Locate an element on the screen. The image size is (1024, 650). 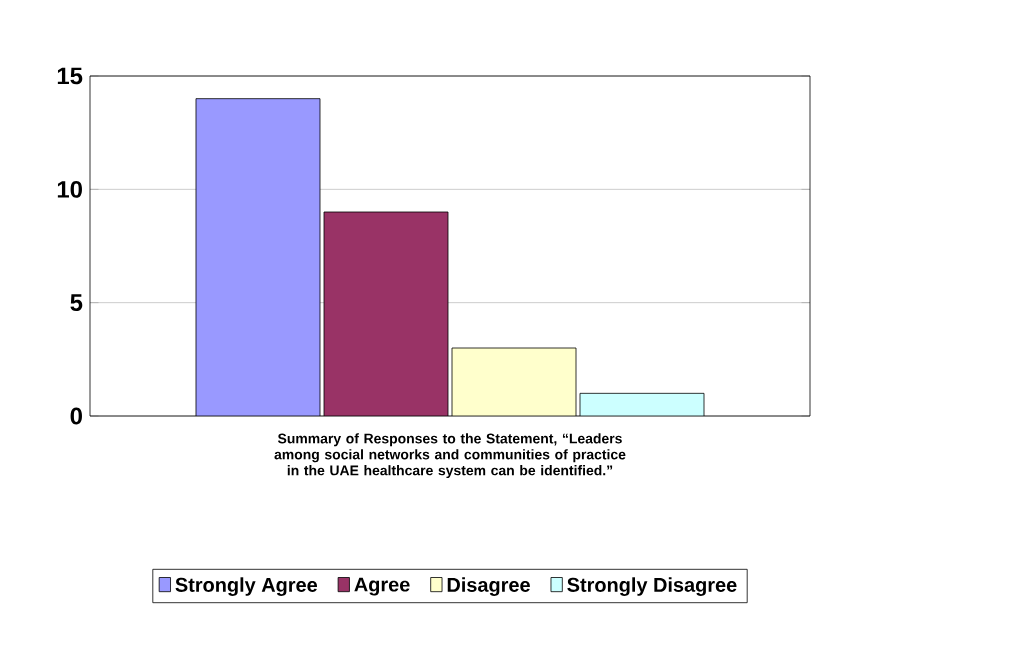
legend-label: Disagree is located at coordinates (488, 586).